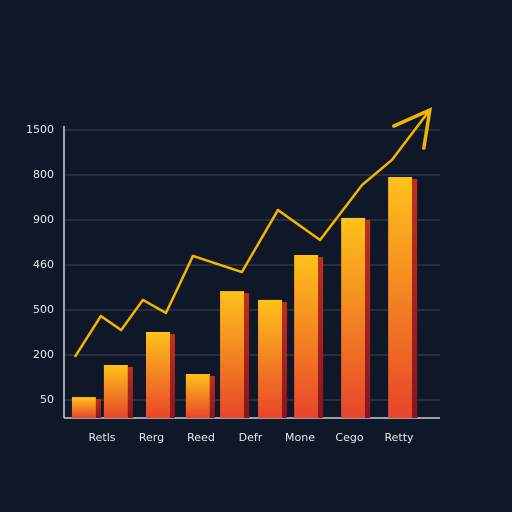 The width and height of the screenshot is (512, 512). Describe the element at coordinates (300, 437) in the screenshot. I see `x-tick-label: Mone` at that location.